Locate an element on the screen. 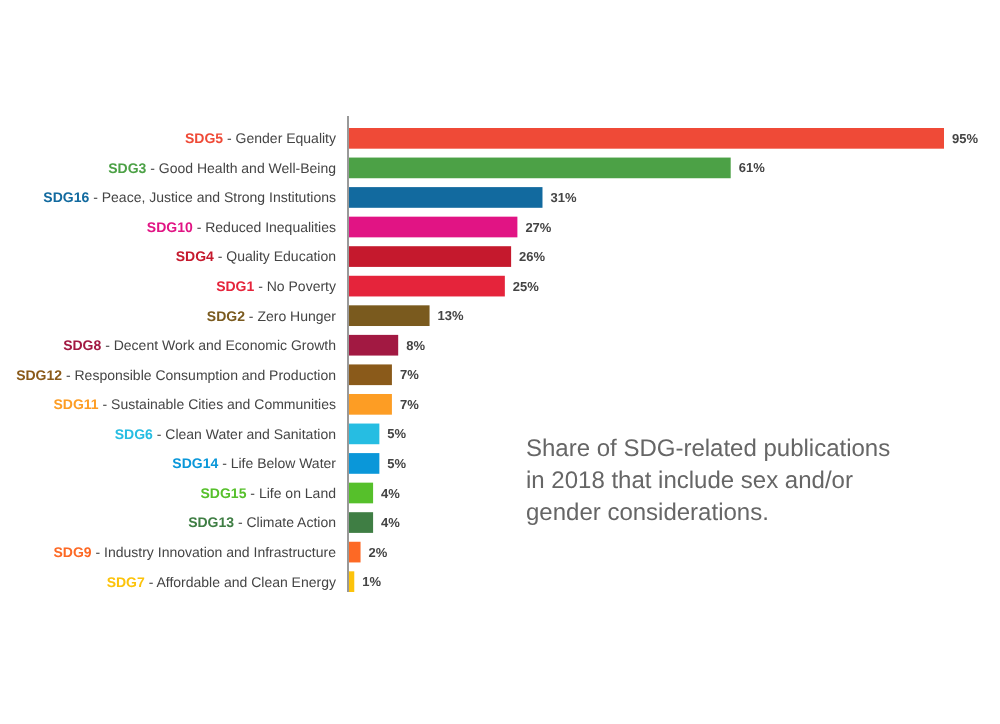 The image size is (1000, 724). annotation: Share of SDG-related publications in 2018 that include sex and/or gender considerations. is located at coordinates (708, 480).